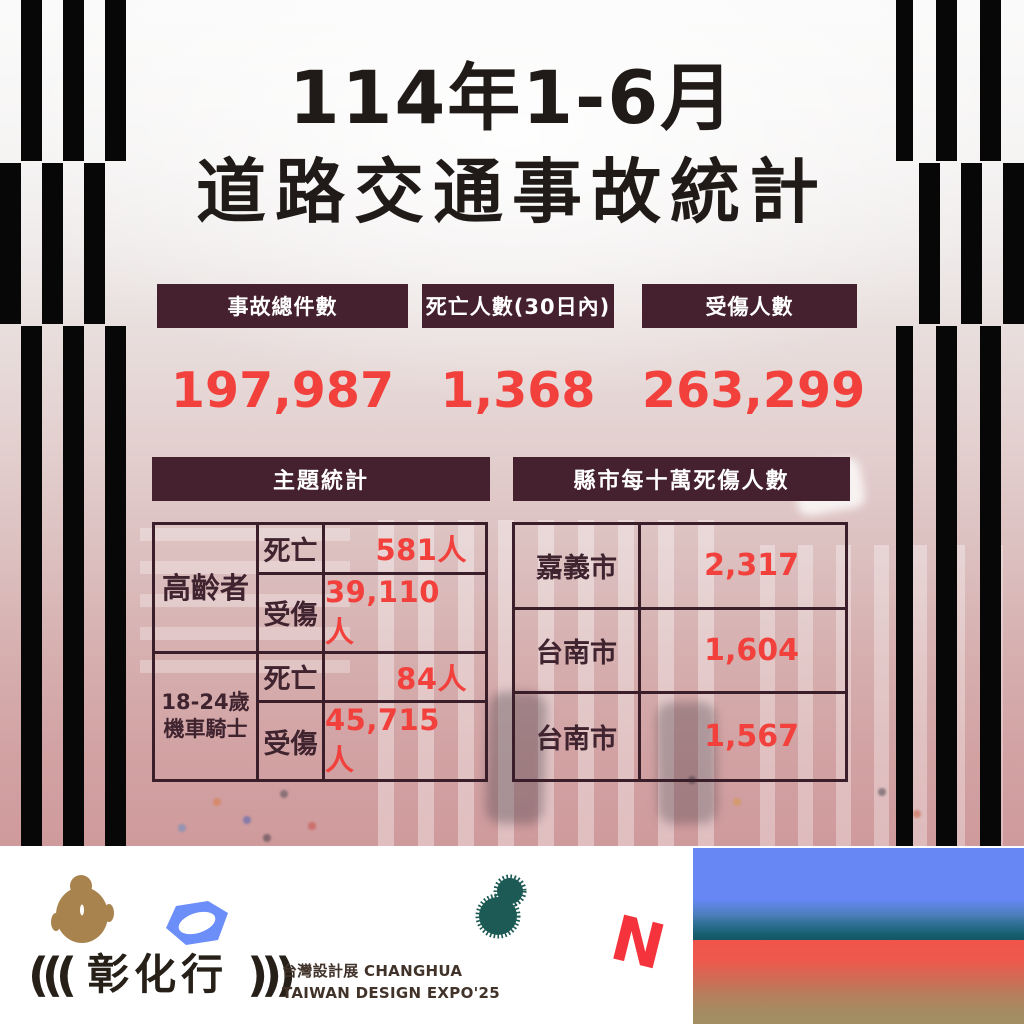 Image resolution: width=1024 pixels, height=1024 pixels. I want to click on barcode-left-middle, so click(53, 243).